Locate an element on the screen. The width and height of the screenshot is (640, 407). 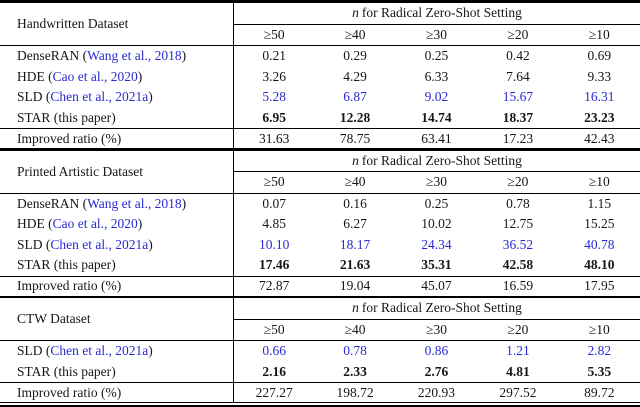
method-label: HDE (Cao et al., 2020) is located at coordinates (80, 224).